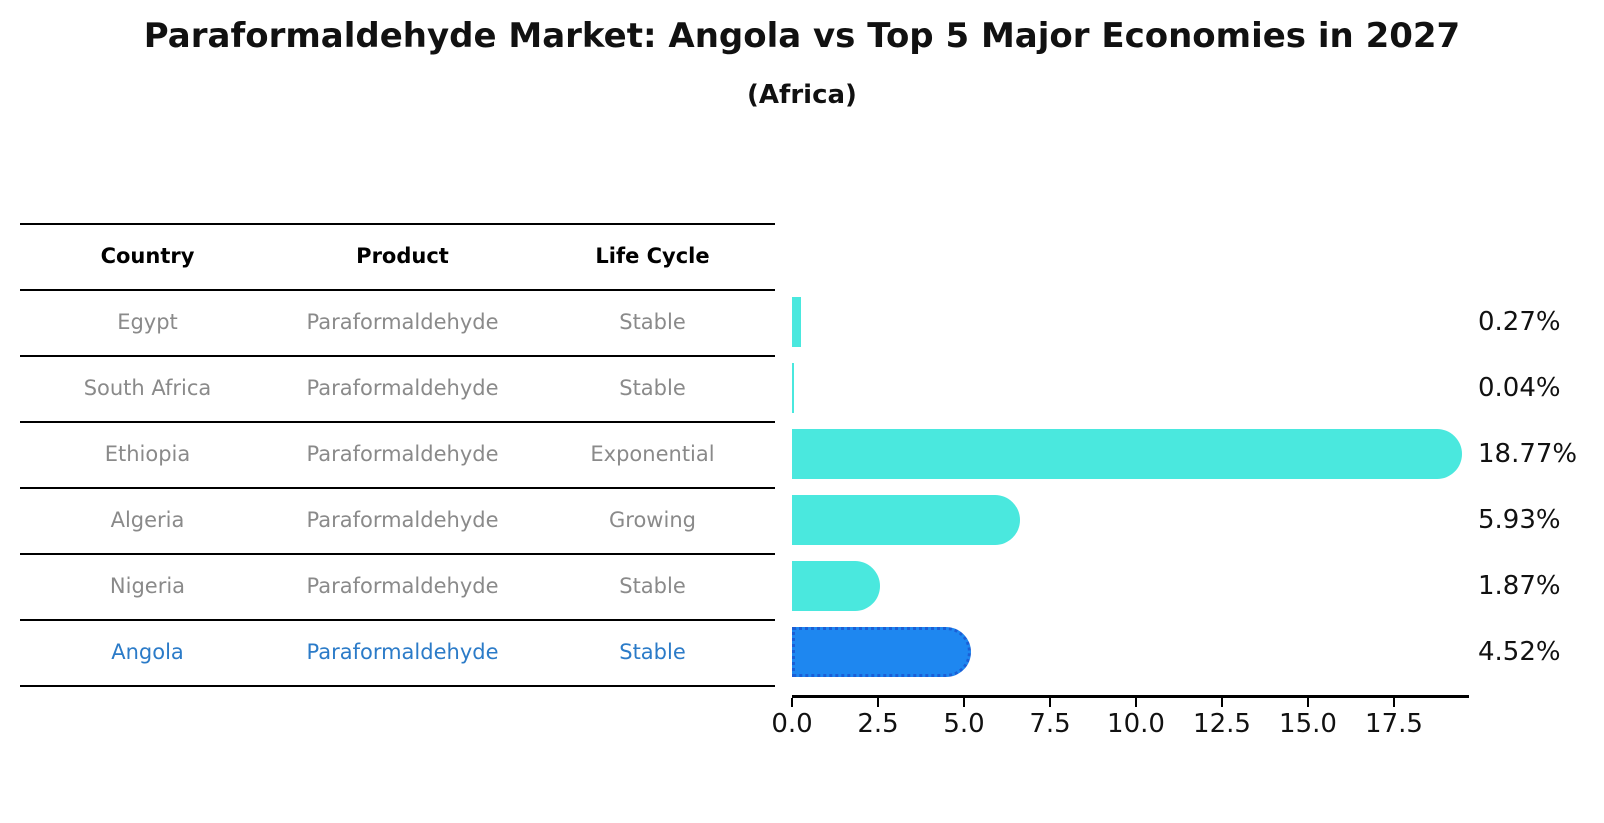 This screenshot has width=1604, height=823. What do you see at coordinates (1222, 724) in the screenshot?
I see `x-tick-label: 12.5` at bounding box center [1222, 724].